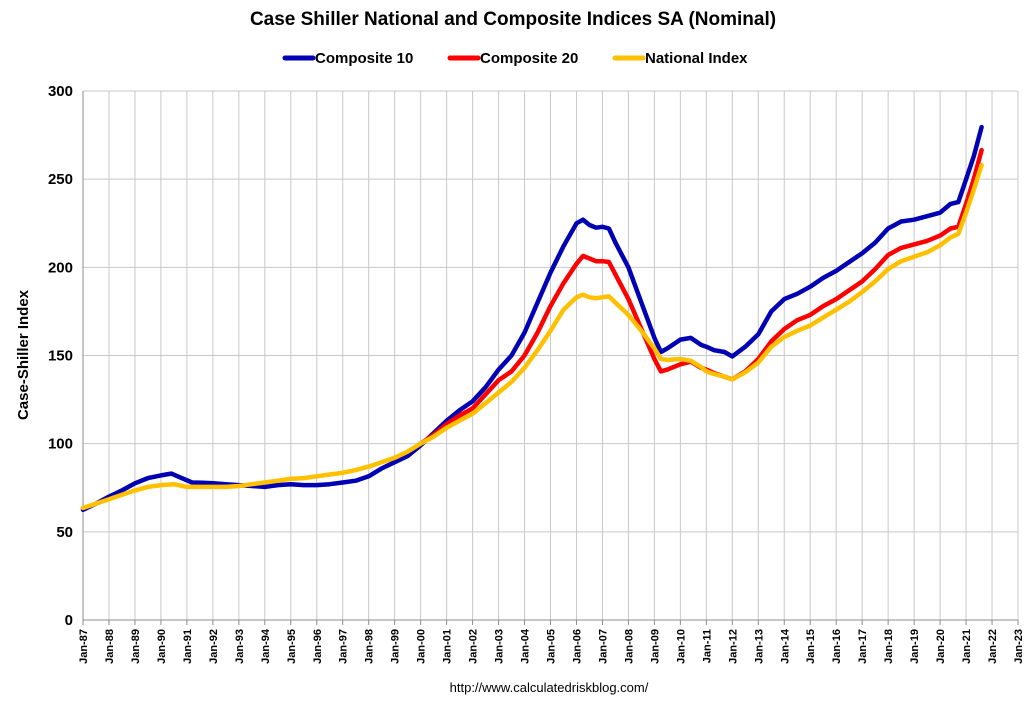 This screenshot has height=705, width=1027. Describe the element at coordinates (344, 646) in the screenshot. I see `x-tick-label: Jan-97` at that location.